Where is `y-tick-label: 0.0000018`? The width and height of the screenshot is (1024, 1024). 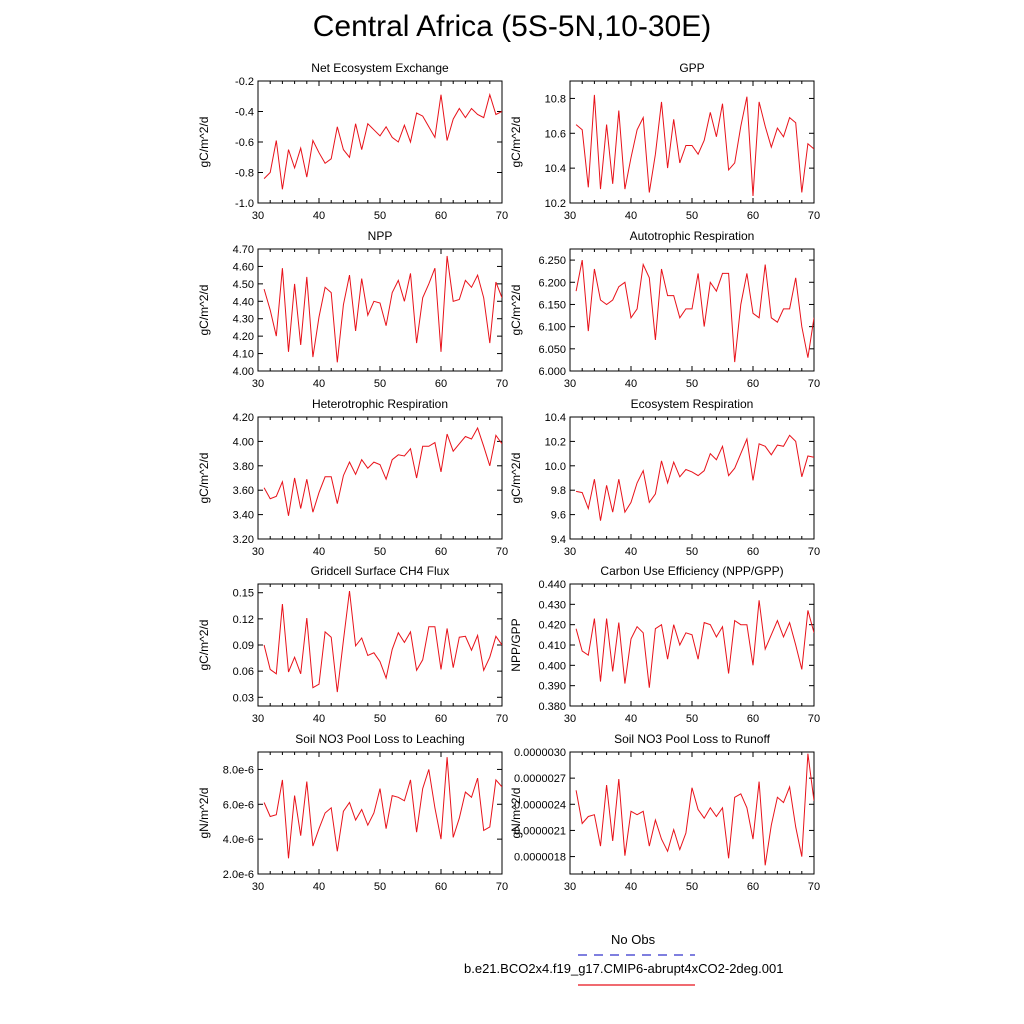 y-tick-label: 0.0000018 is located at coordinates (540, 858).